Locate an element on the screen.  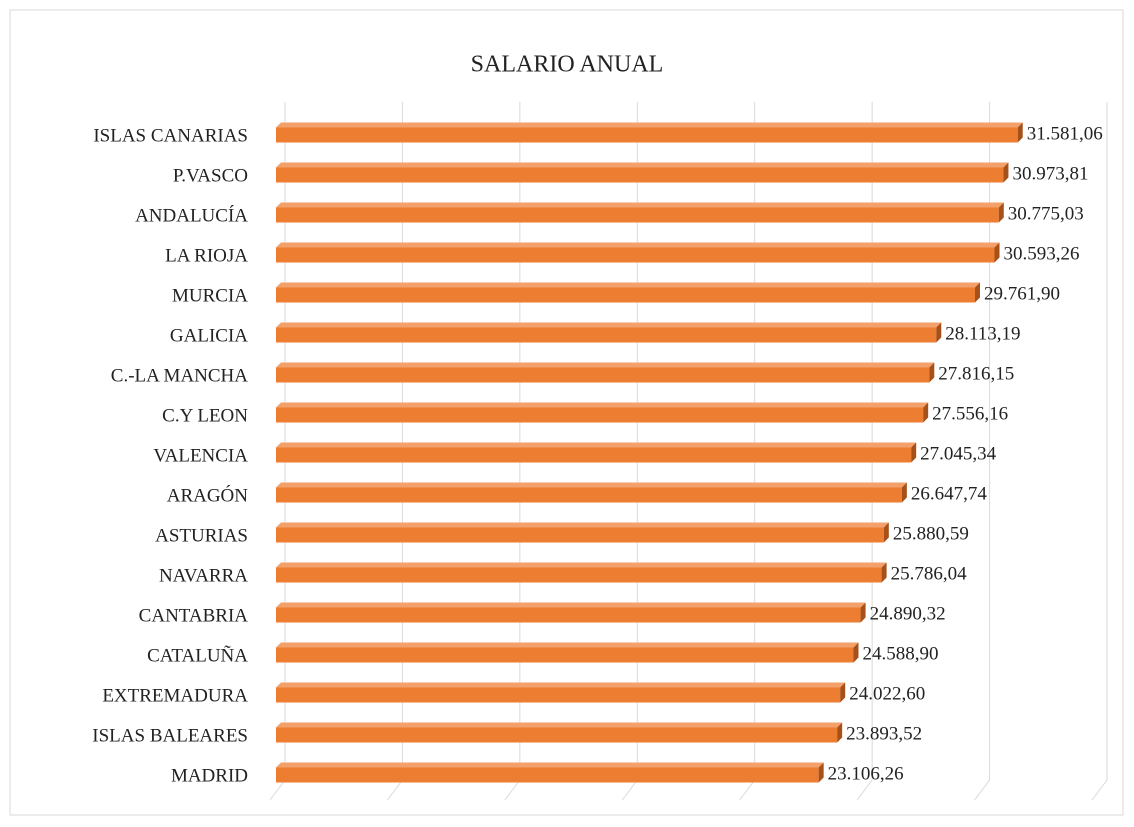
y-tick-label: C.-LA MANCHA is located at coordinates (180, 375).